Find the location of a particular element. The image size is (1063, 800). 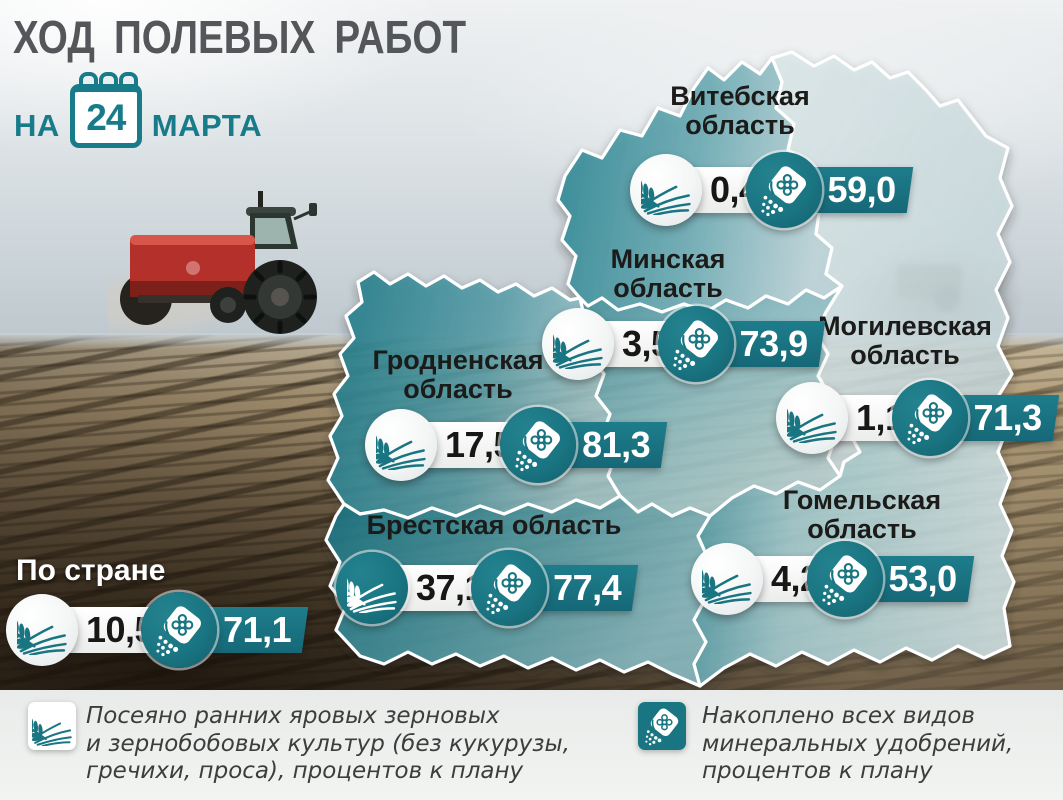

fertilizer-value-pill: 73,9 is located at coordinates (761, 344).